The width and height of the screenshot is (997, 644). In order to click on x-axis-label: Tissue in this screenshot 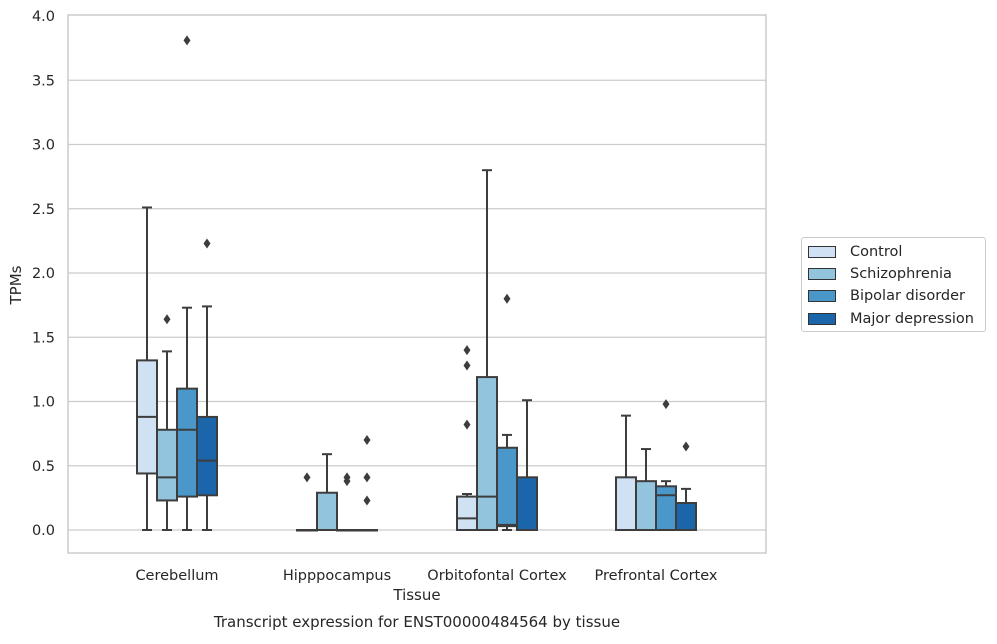, I will do `click(416, 595)`.